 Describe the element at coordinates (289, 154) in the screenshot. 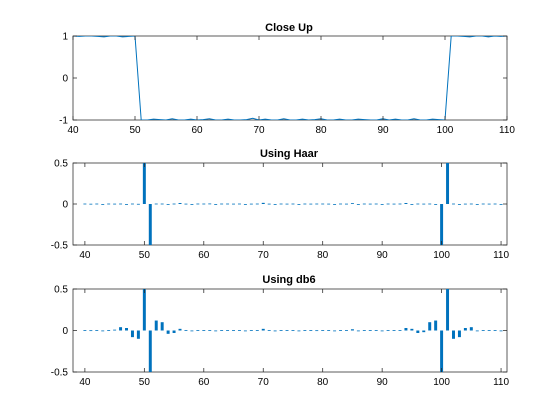

I see `panel-title: Using Haar` at that location.